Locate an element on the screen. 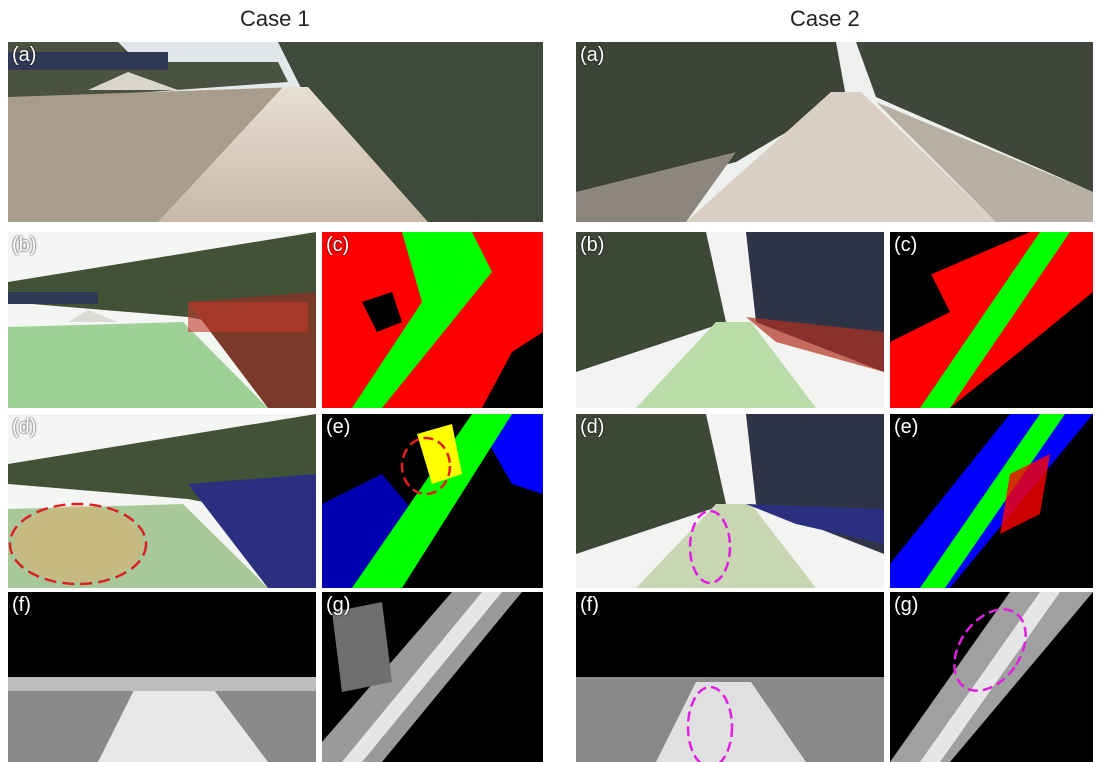 The width and height of the screenshot is (1101, 762). case2-panel-b-projection: (b) is located at coordinates (730, 320).